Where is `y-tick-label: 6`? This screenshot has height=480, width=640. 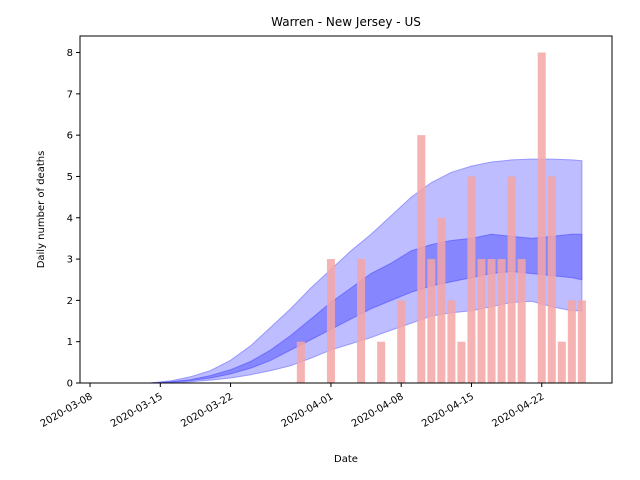
y-tick-label: 6 is located at coordinates (70, 136).